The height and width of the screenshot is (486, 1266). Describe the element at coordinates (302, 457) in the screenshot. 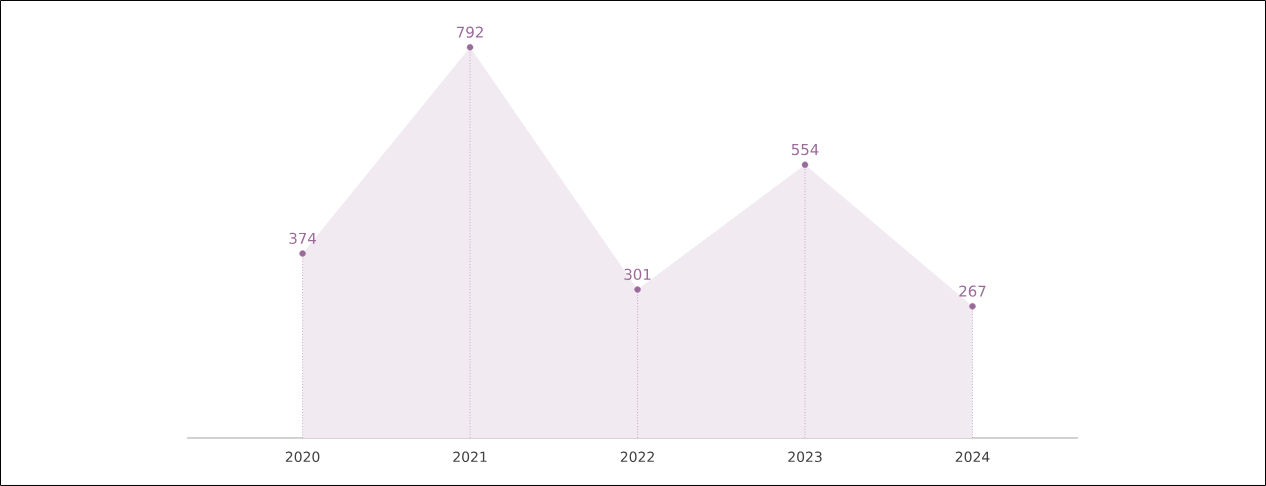

I see `x-tick-label: 2020` at that location.